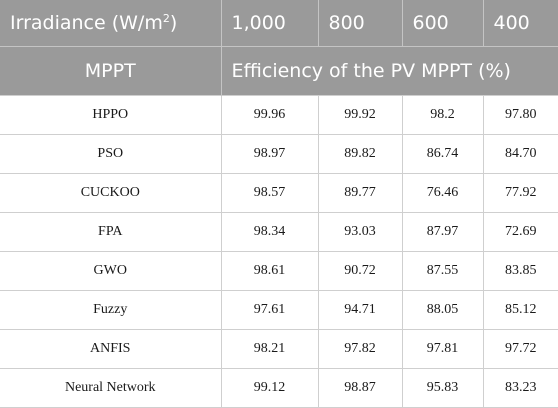 The width and height of the screenshot is (558, 408). Describe the element at coordinates (443, 232) in the screenshot. I see `efficiency-cell: 87.97` at that location.